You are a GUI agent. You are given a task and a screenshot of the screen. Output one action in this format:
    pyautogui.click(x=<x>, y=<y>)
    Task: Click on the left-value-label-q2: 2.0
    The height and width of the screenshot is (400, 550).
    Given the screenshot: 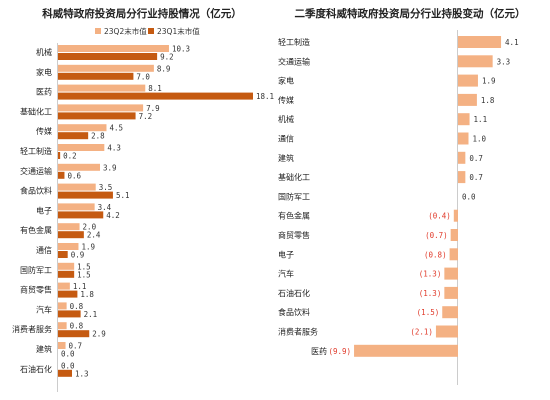 What is the action you would take?
    pyautogui.click(x=90, y=227)
    